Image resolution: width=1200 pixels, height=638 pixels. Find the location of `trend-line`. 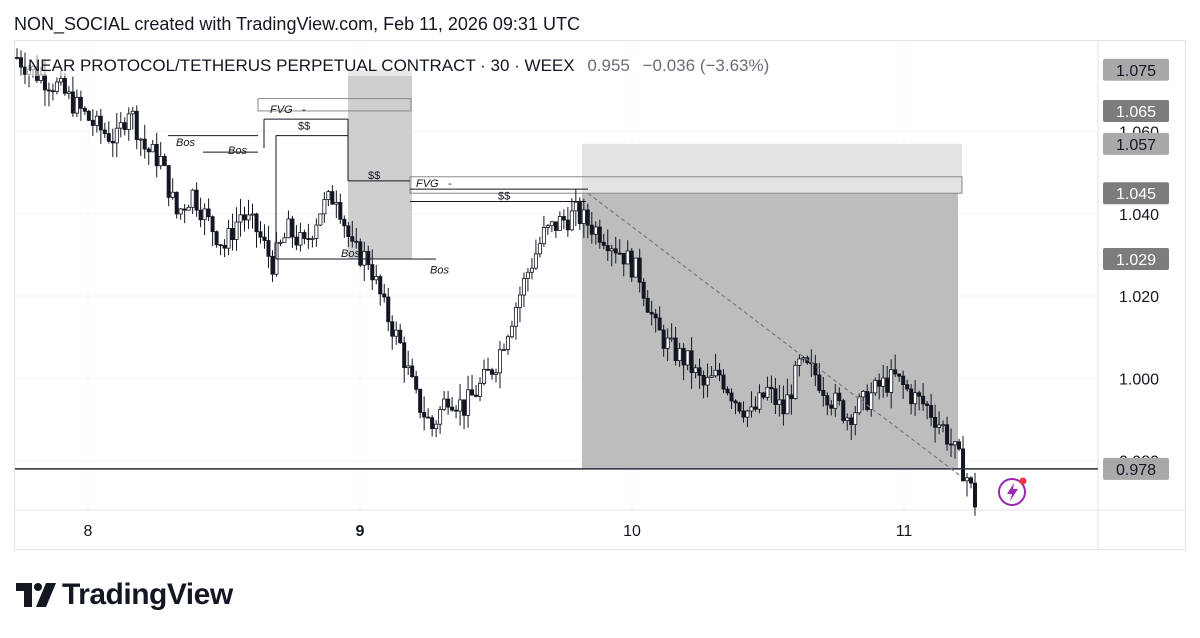

trend-line is located at coordinates (775, 335).